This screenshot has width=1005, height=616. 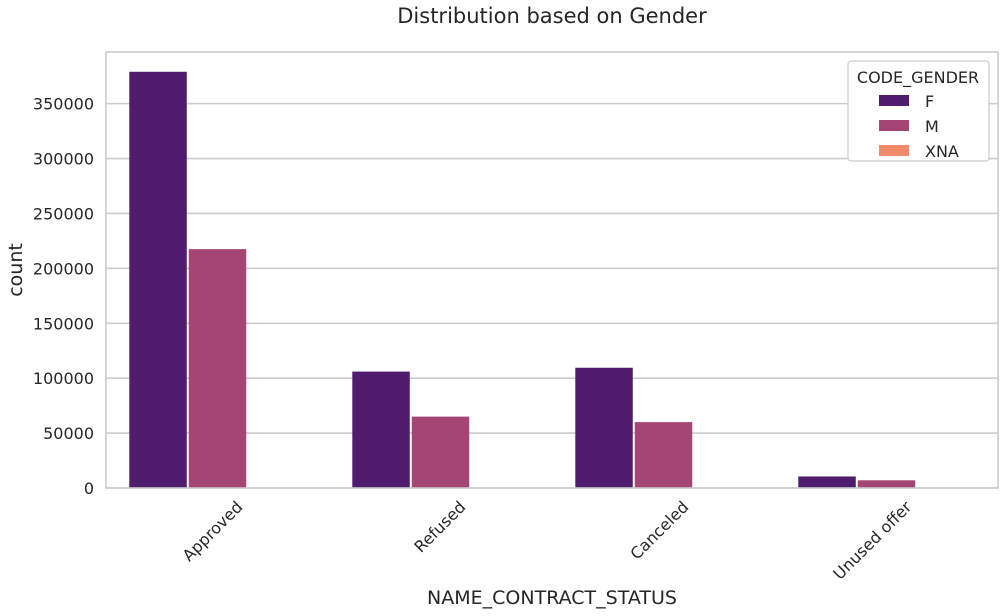 What do you see at coordinates (63, 268) in the screenshot?
I see `y-tick-label: 200000` at bounding box center [63, 268].